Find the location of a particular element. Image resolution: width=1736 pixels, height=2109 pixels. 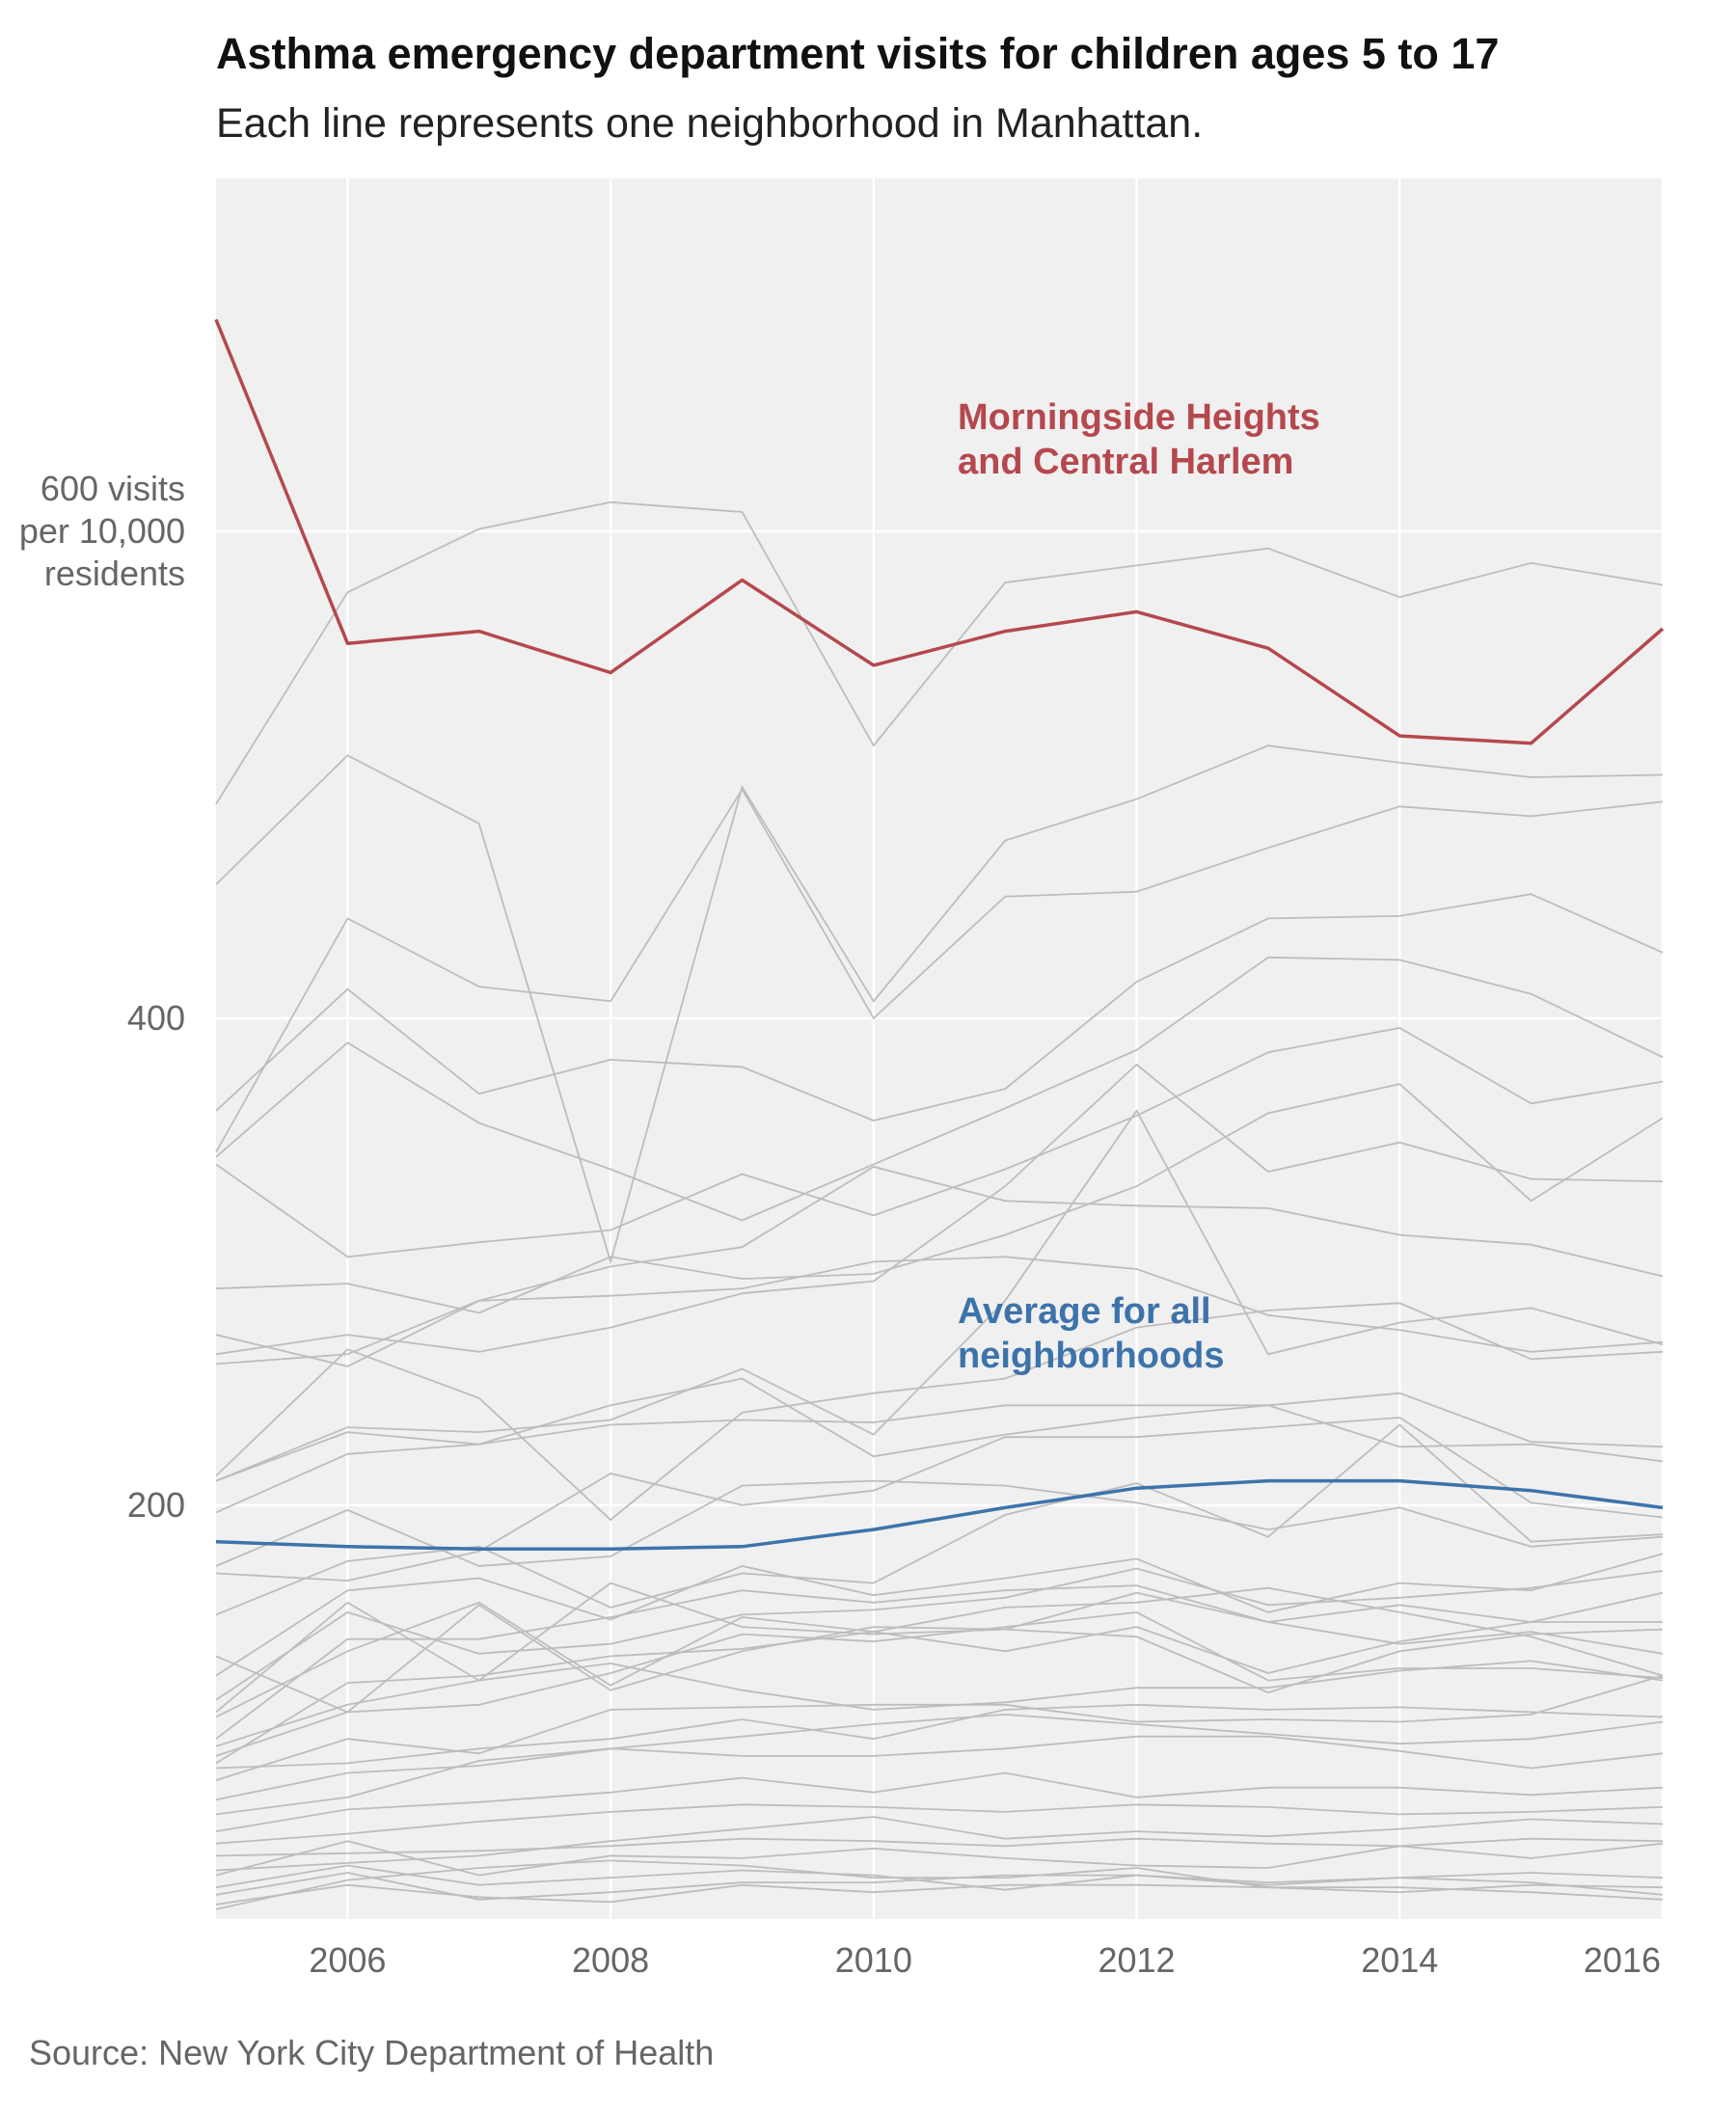

x-axis-ticks: 2006 2008 2010 2012 2014 2016 is located at coordinates (985, 1960).